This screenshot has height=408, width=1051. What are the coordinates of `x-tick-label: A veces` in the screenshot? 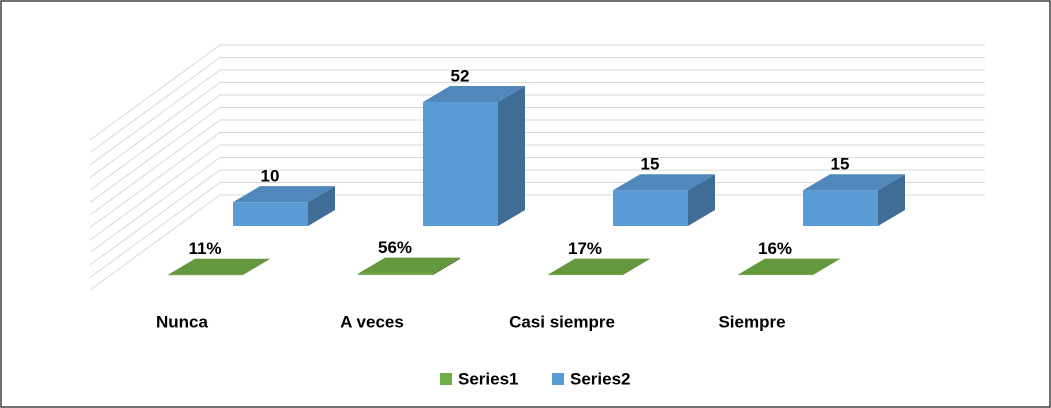 It's located at (372, 321).